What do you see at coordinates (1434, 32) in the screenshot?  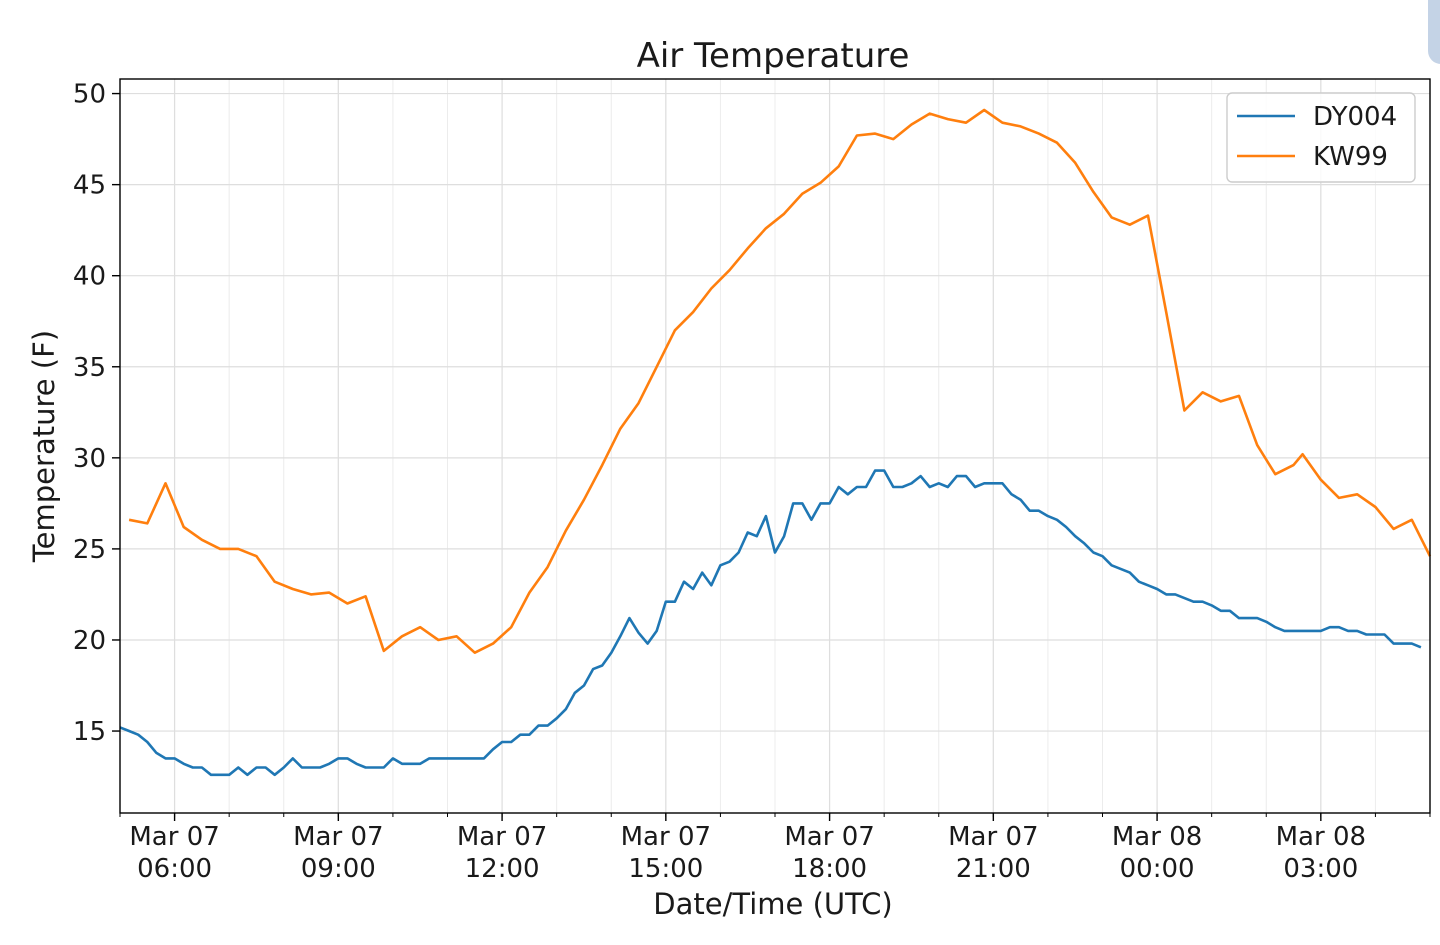 I see `edge-tab` at bounding box center [1434, 32].